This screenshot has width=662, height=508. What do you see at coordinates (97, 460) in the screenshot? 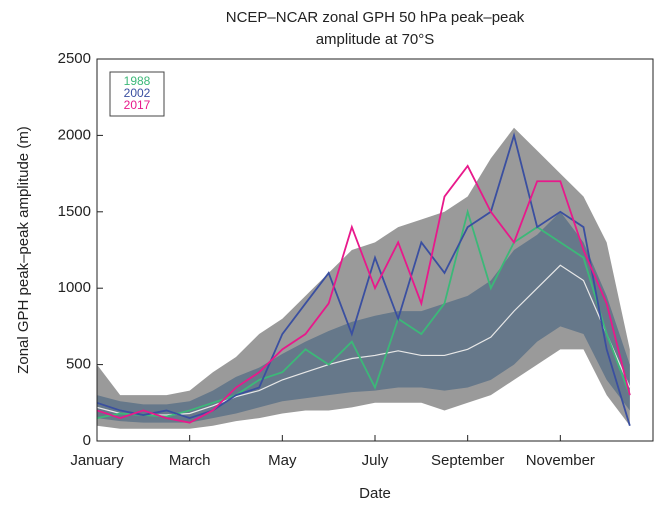
I see `x-tick-label: January` at bounding box center [97, 460].